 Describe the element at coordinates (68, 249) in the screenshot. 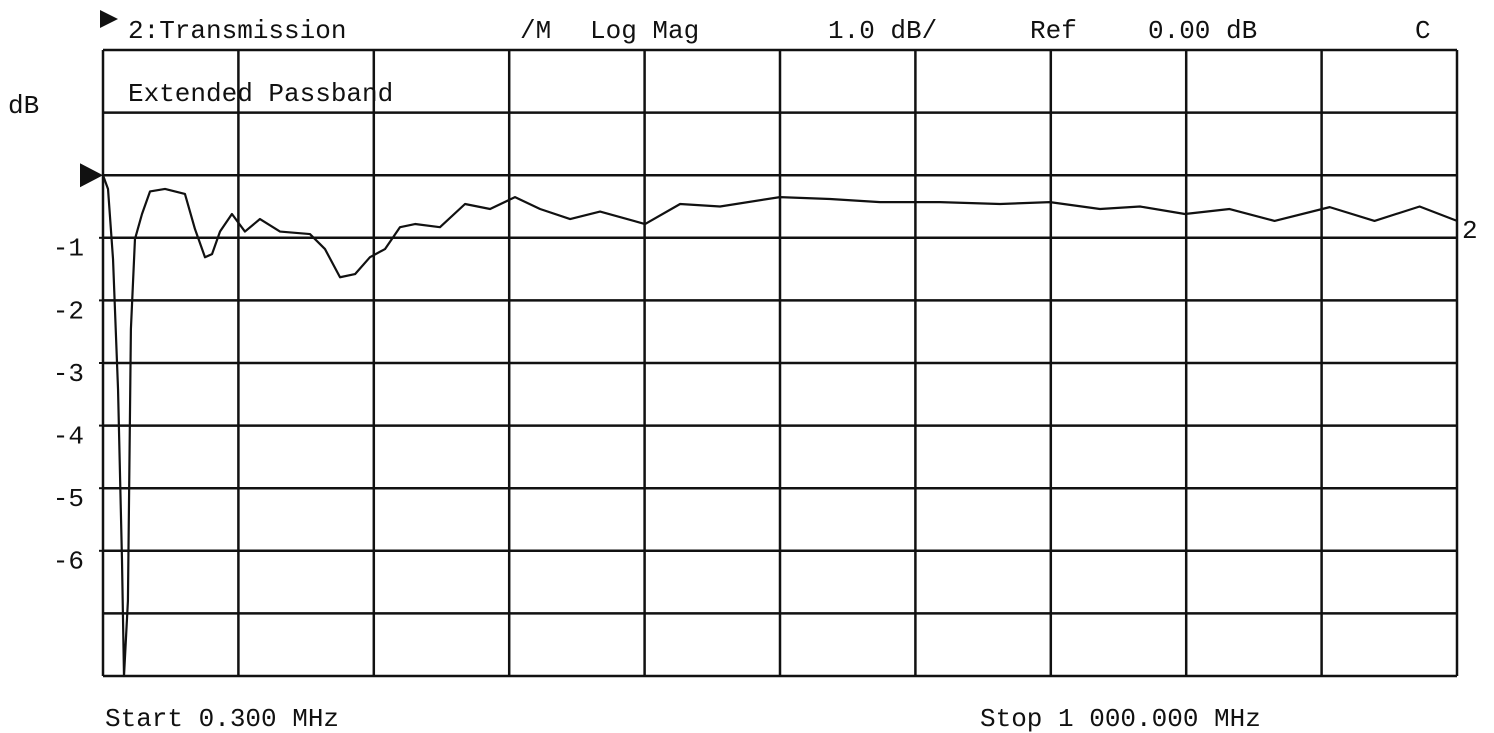

I see `y-tick-label: -1` at that location.